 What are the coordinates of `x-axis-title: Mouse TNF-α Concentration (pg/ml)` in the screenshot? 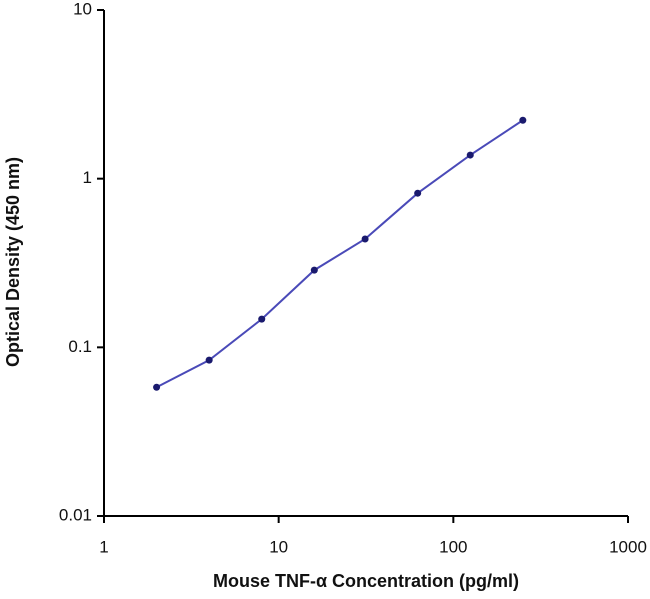 It's located at (366, 581).